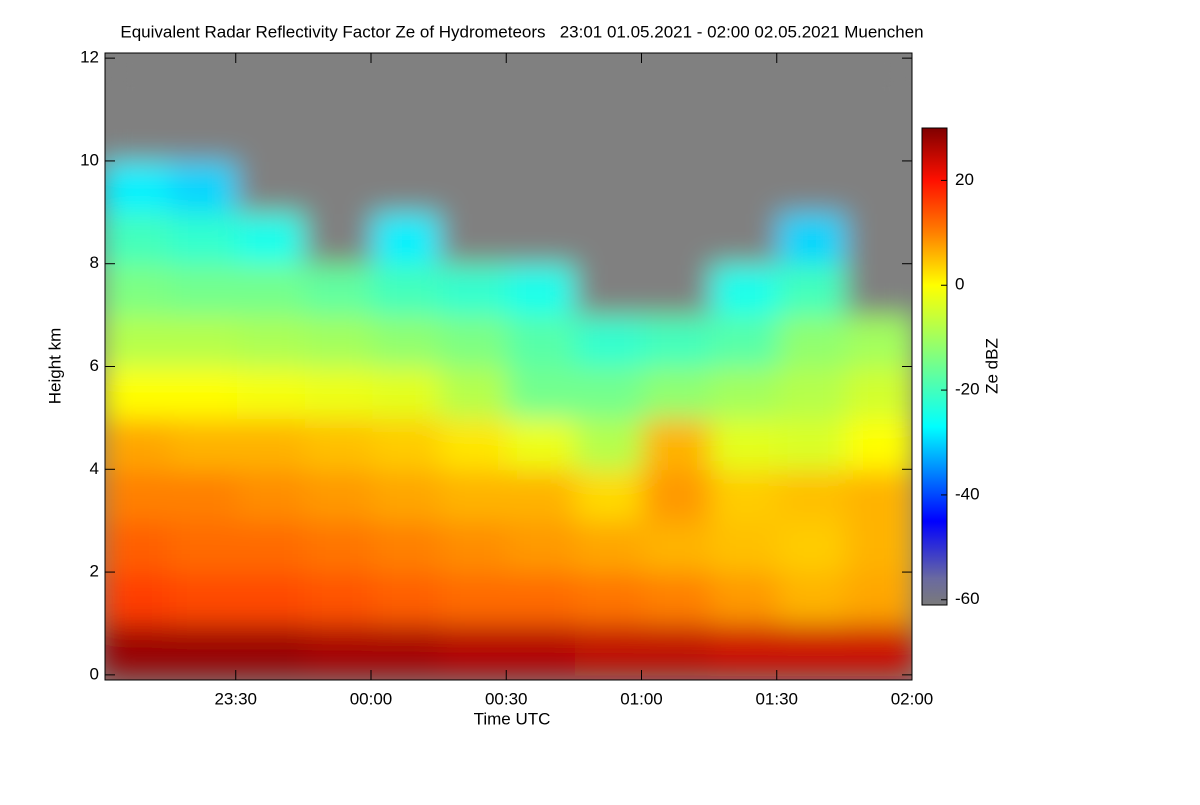 This screenshot has height=805, width=1200. Describe the element at coordinates (94, 571) in the screenshot. I see `y-tick-label: 2` at that location.